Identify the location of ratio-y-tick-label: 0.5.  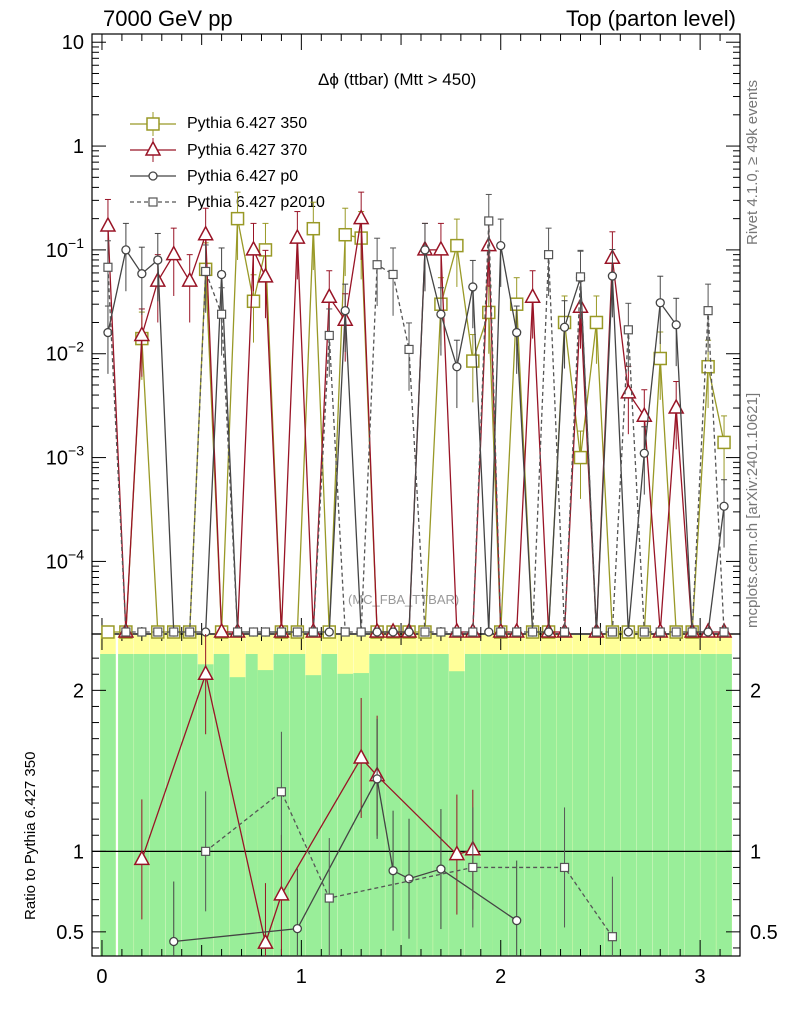
(764, 933).